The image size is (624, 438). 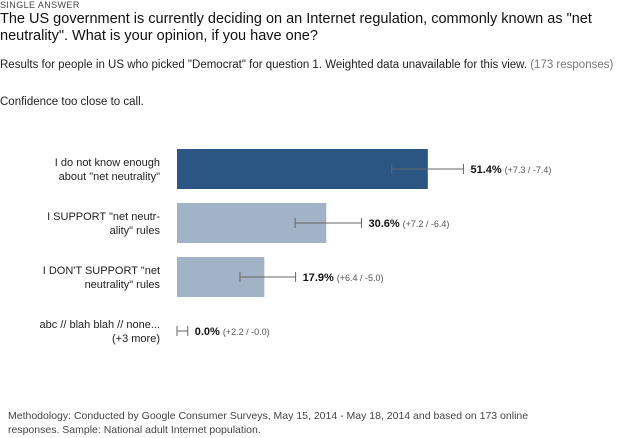 What do you see at coordinates (101, 271) in the screenshot?
I see `category-label-line: I DON'T SUPPORT "net` at bounding box center [101, 271].